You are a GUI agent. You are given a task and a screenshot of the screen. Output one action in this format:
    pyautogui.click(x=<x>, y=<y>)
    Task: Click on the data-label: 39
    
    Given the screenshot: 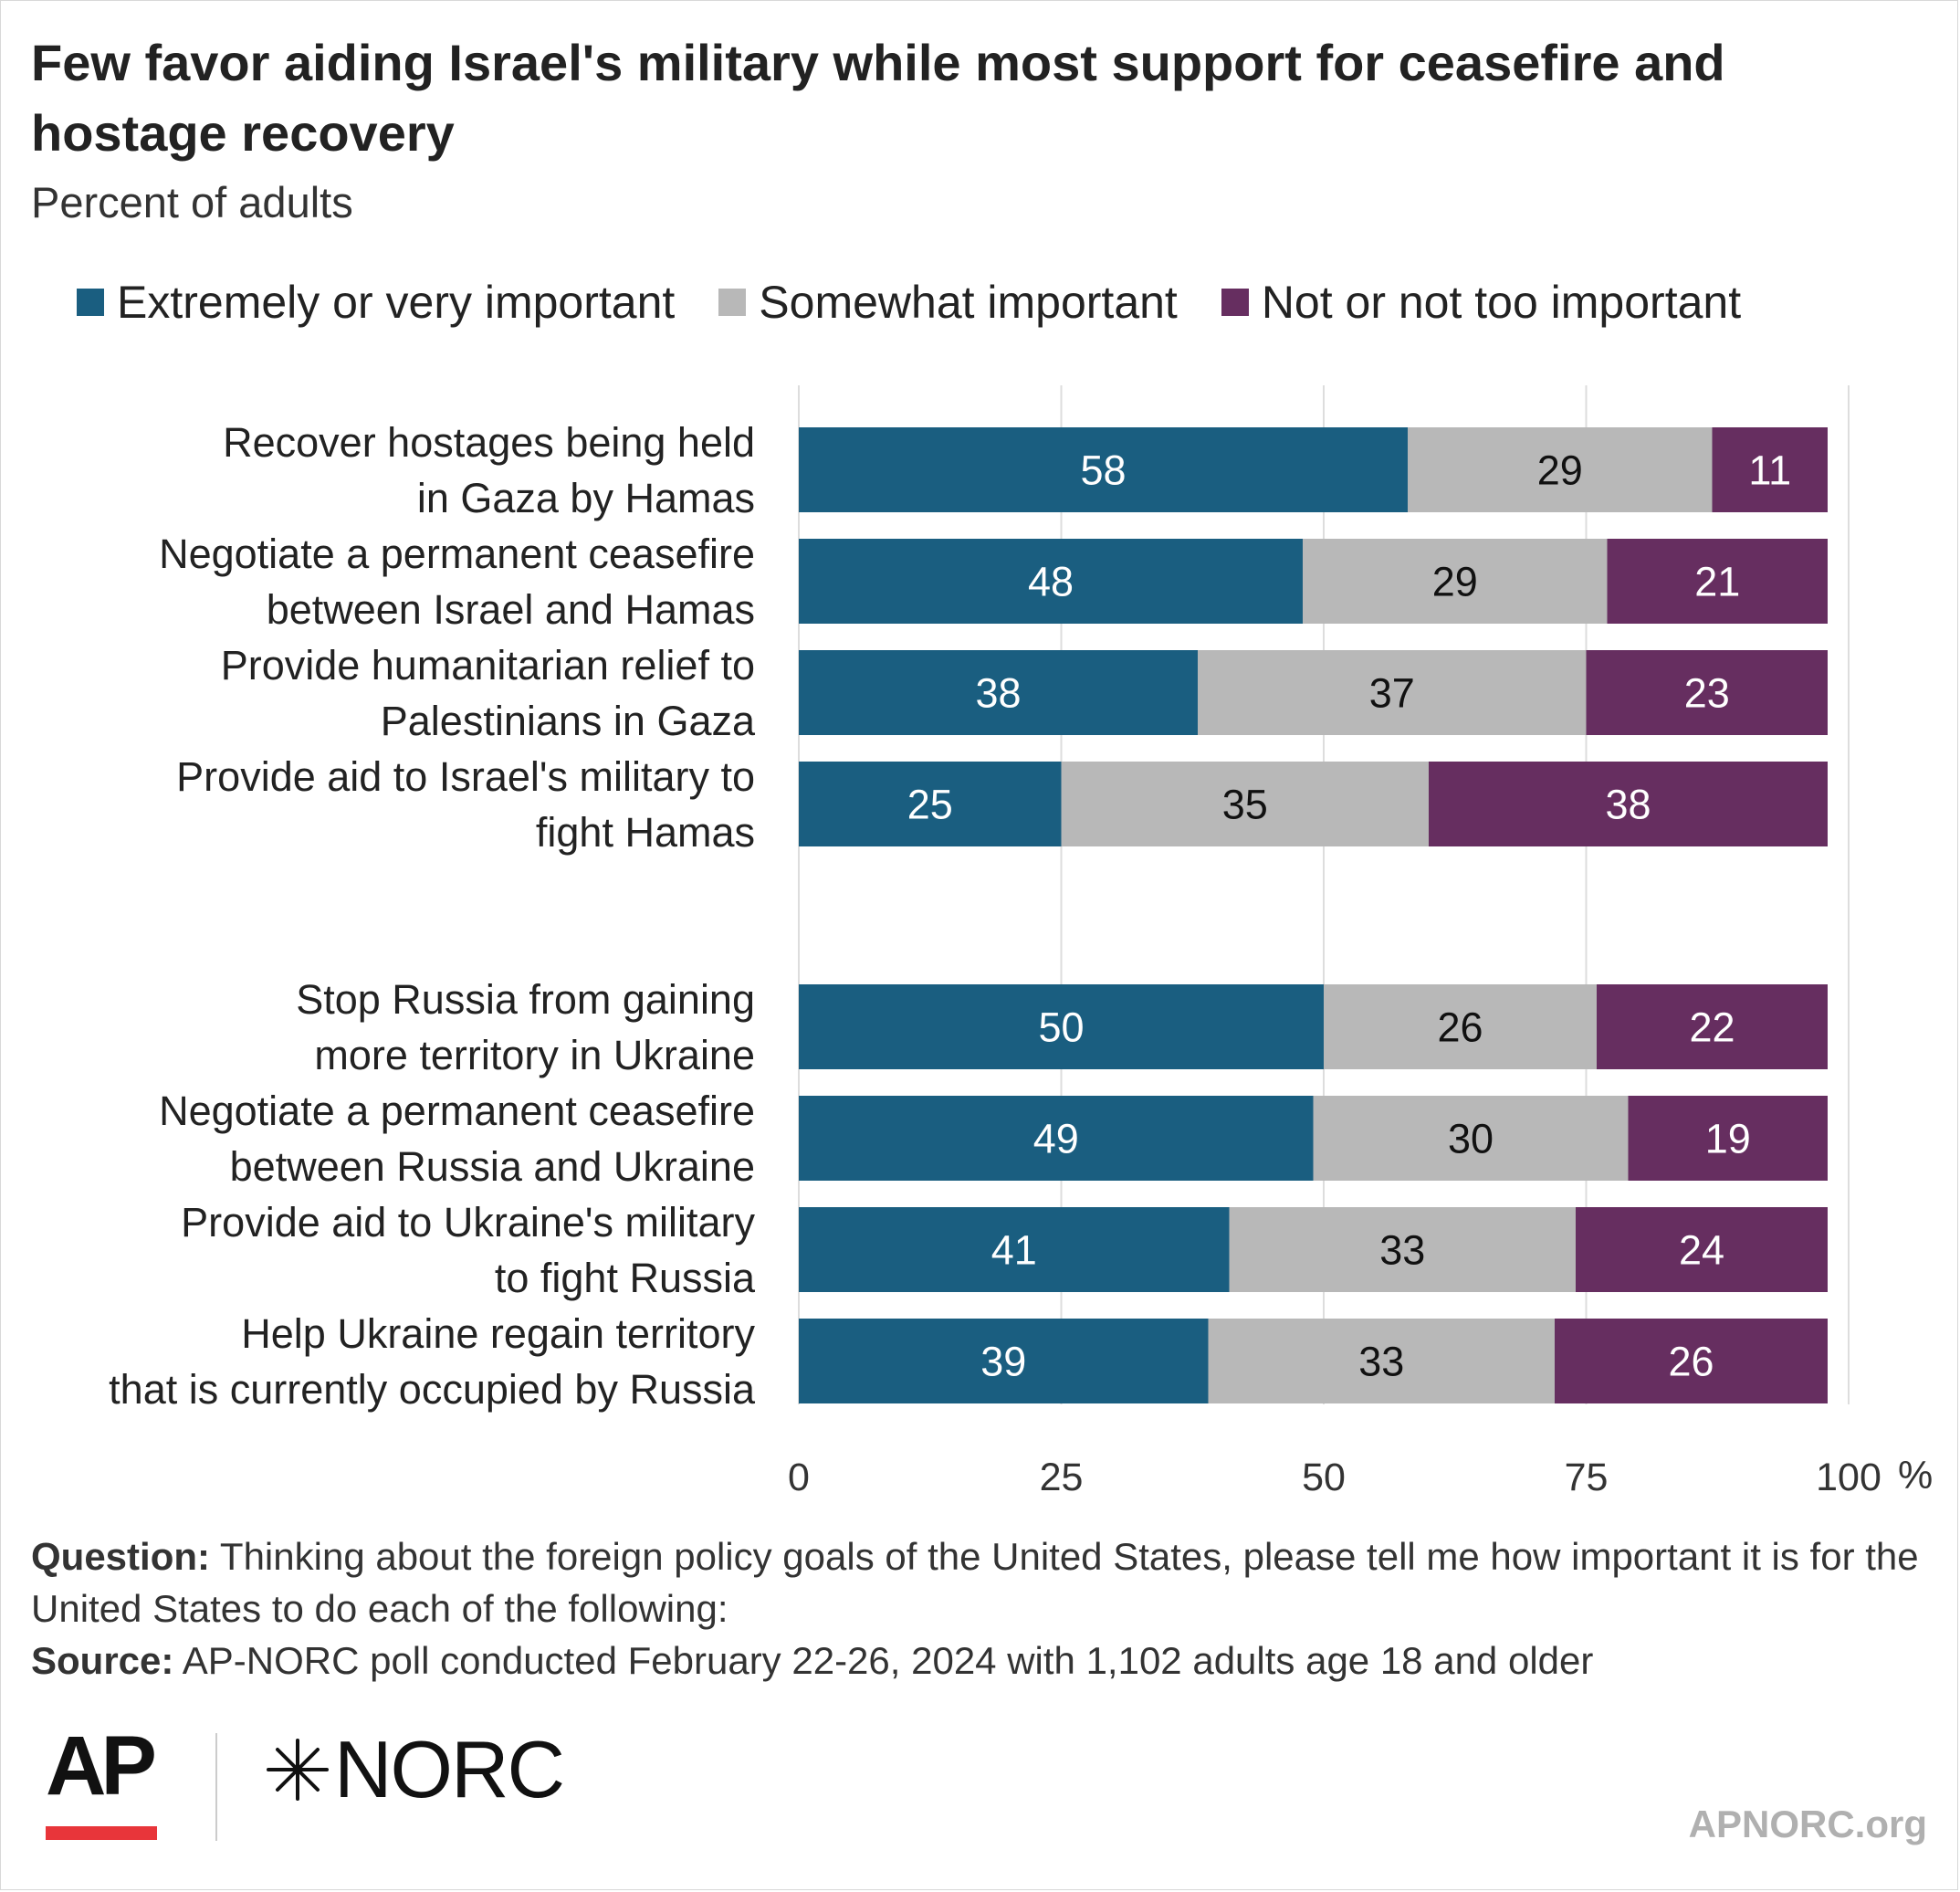 What is the action you would take?
    pyautogui.click(x=1003, y=1362)
    